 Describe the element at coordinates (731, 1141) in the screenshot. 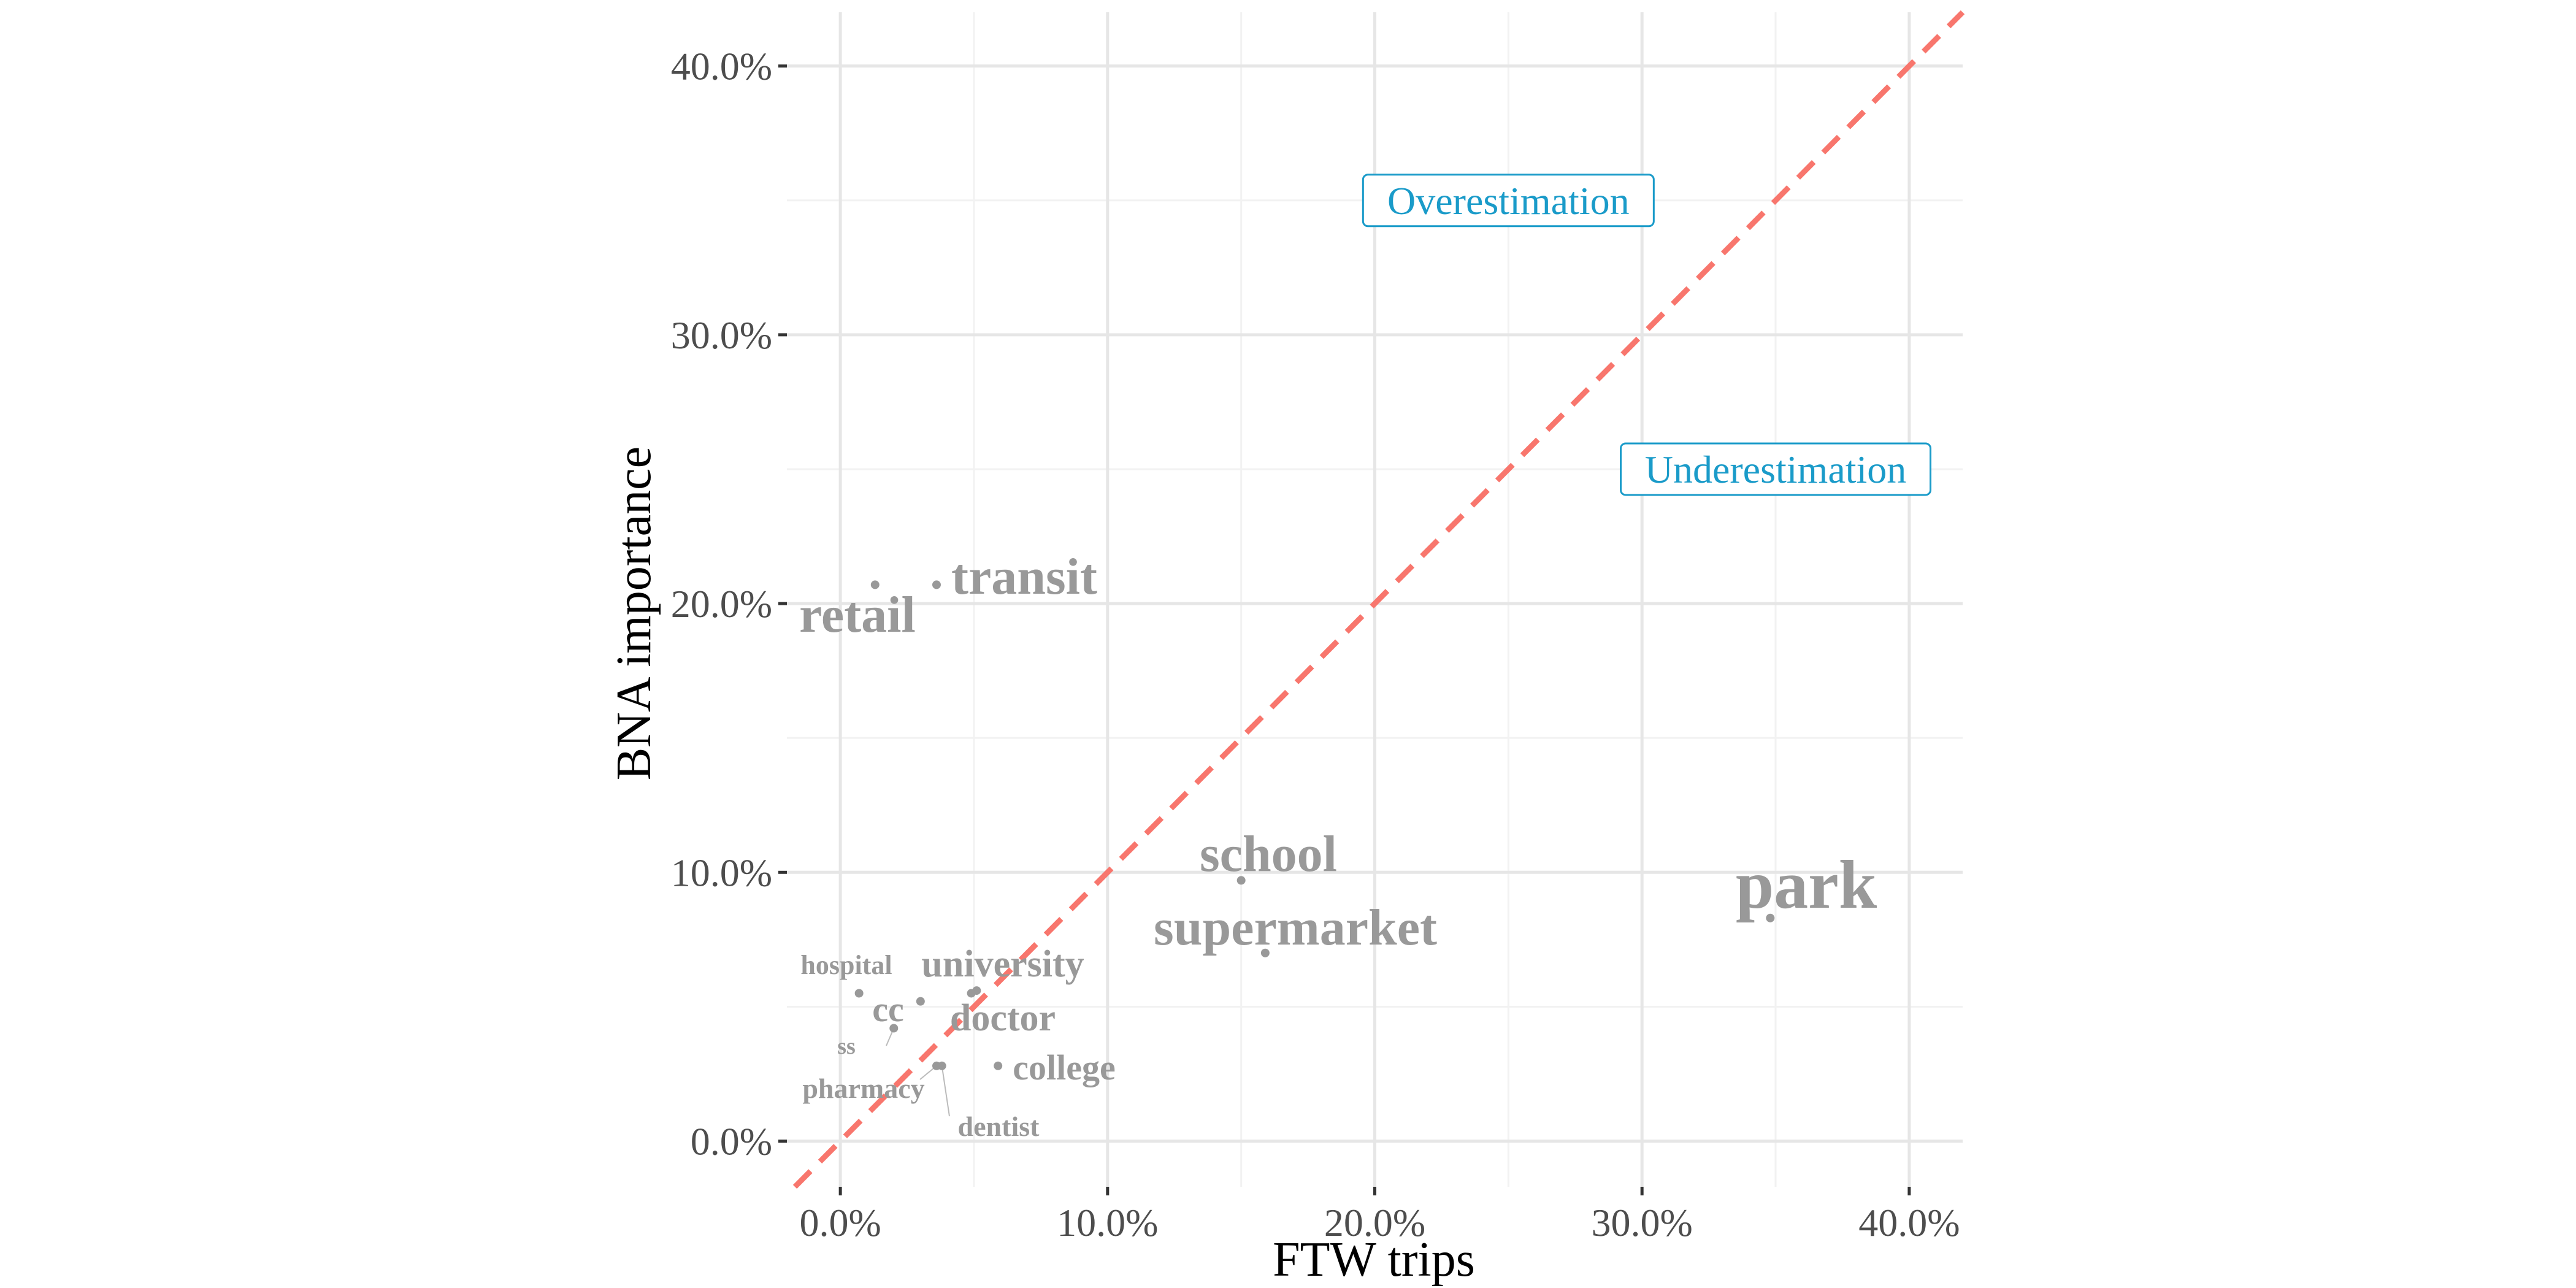

I see `y-tick-label: 0.0%` at that location.